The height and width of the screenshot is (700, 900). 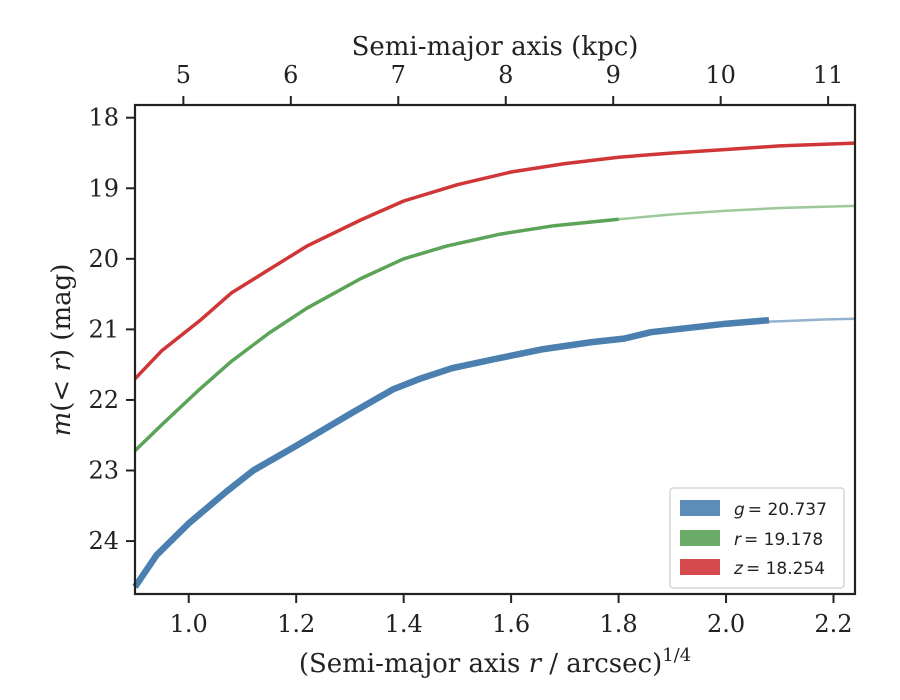 I want to click on top-tick-label: 10, so click(x=720, y=75).